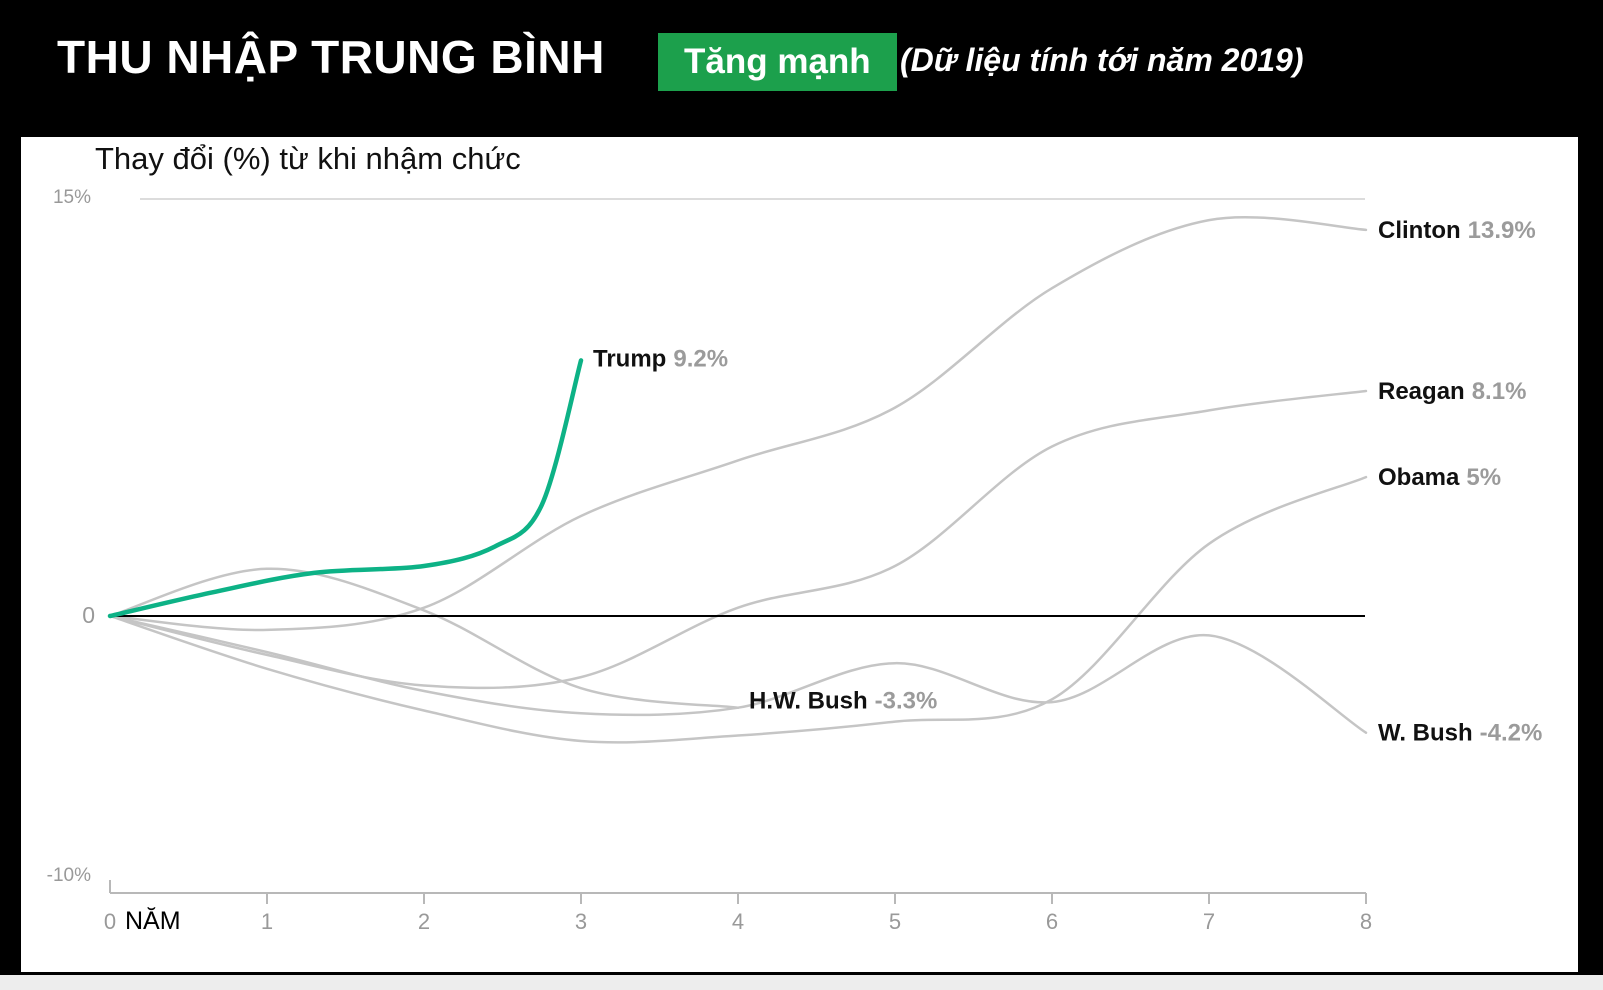 The width and height of the screenshot is (1603, 990). What do you see at coordinates (331, 57) in the screenshot?
I see `page-title: THU NHẬP TRUNG BÌNH` at bounding box center [331, 57].